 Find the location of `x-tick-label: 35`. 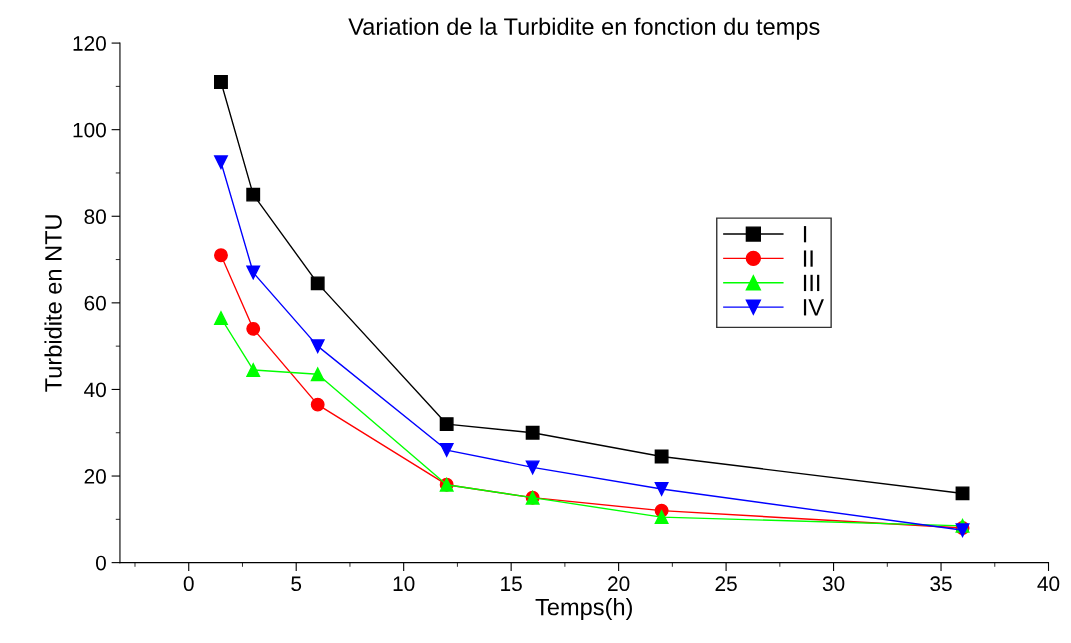

x-tick-label: 35 is located at coordinates (941, 584).